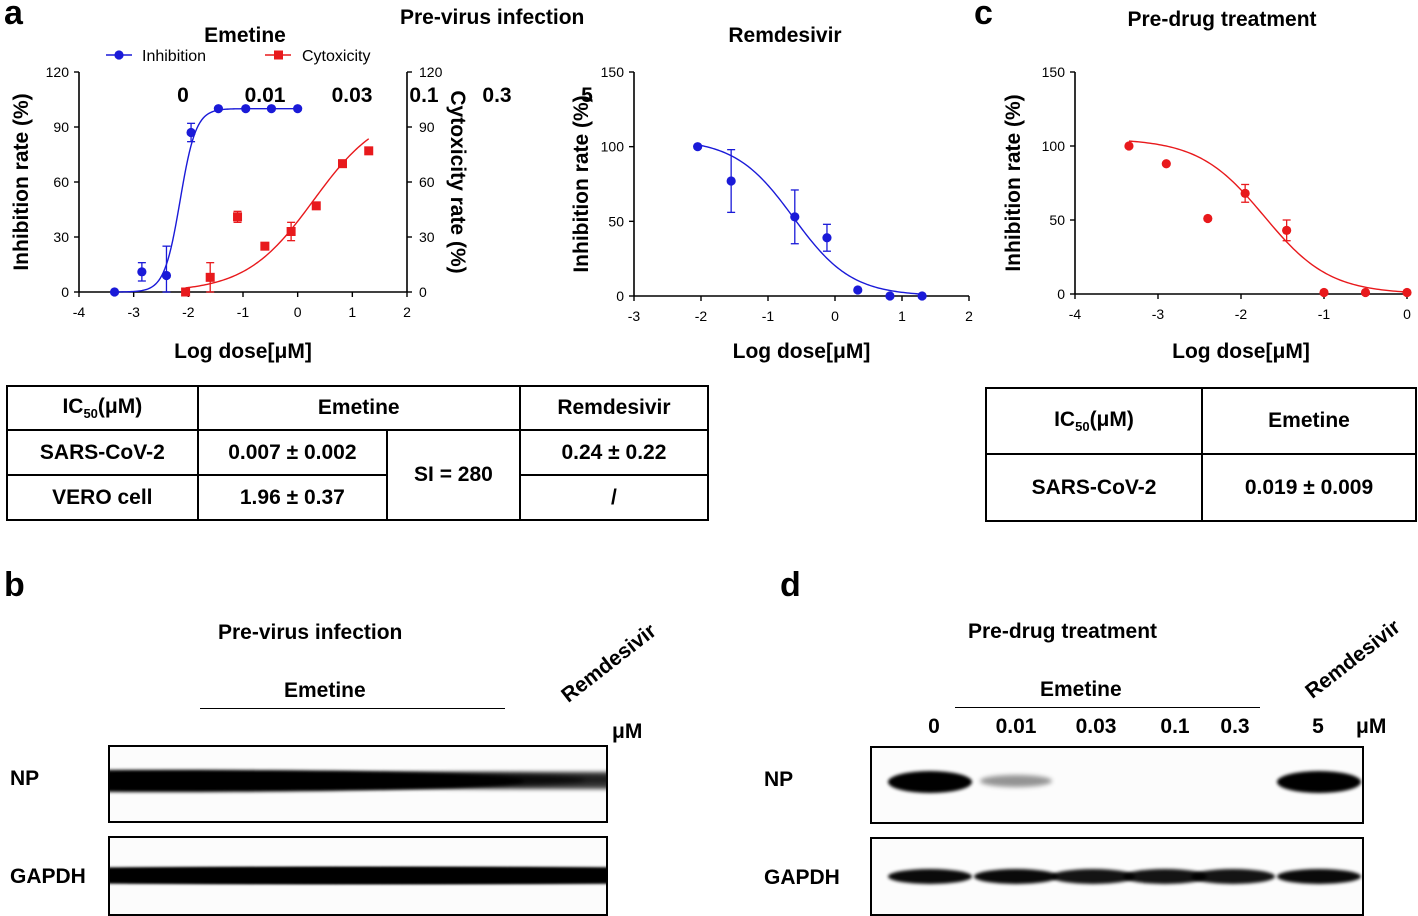 The image size is (1418, 916). What do you see at coordinates (1309, 487) in the screenshot?
I see `table-c-row1-emetine: 0.019 ± 0.009` at bounding box center [1309, 487].